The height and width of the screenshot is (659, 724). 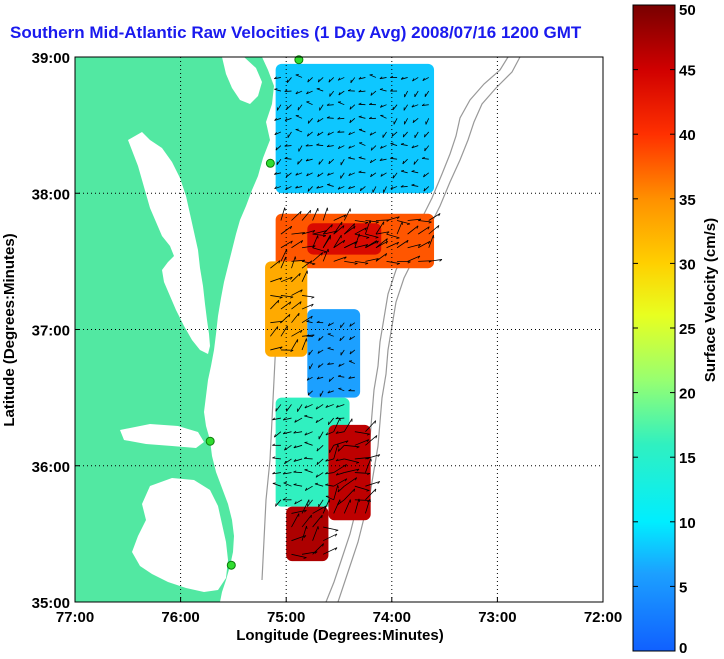 What do you see at coordinates (654, 328) in the screenshot?
I see `colorbar` at bounding box center [654, 328].